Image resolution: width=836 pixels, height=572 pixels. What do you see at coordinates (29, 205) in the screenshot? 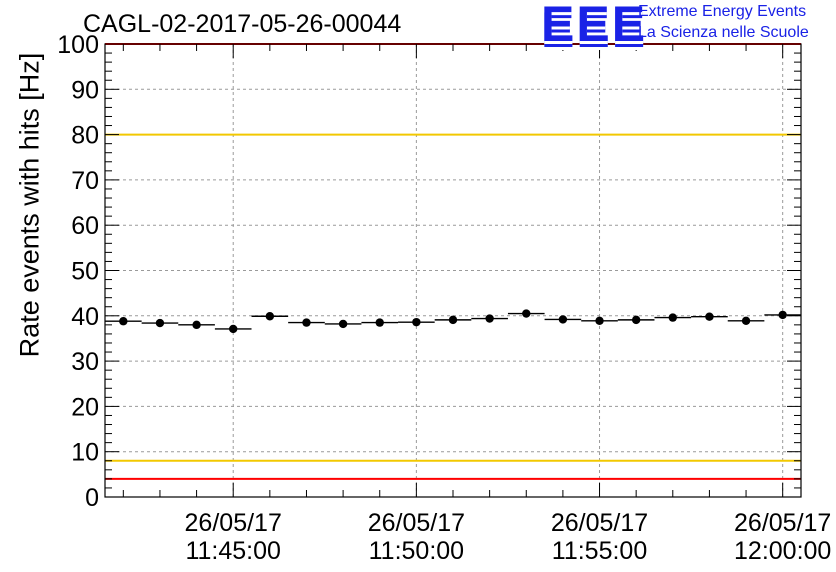
I see `y-axis-title: Rate events with hits [Hz]` at bounding box center [29, 205].